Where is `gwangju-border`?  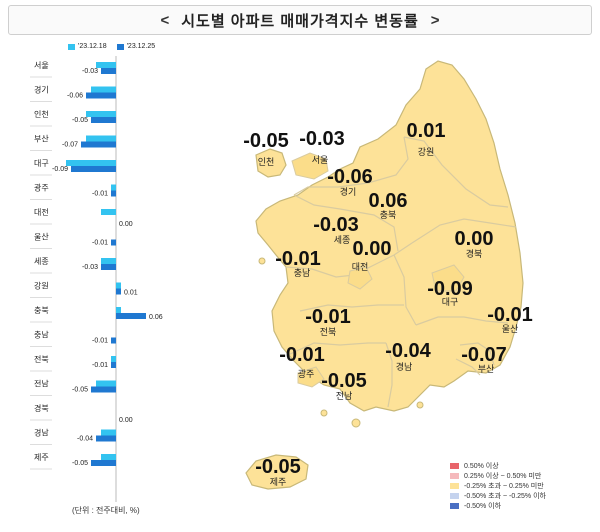 gwangju-border is located at coordinates (311, 377).